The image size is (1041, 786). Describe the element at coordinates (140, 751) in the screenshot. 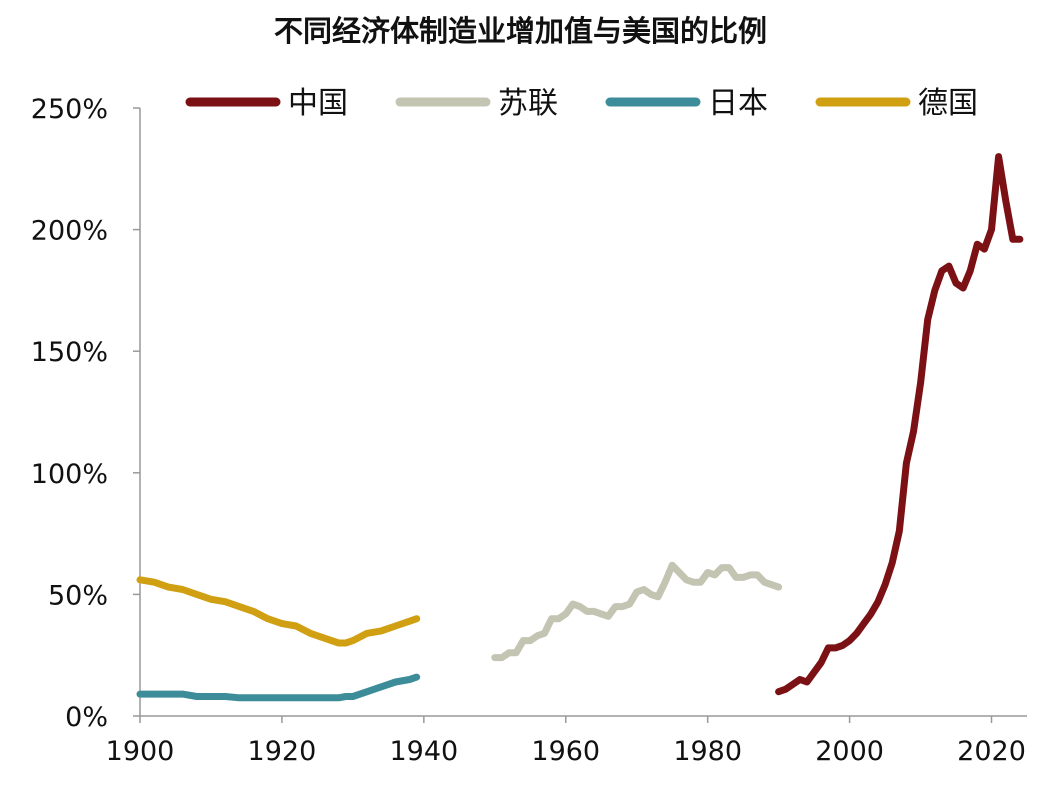

I see `x-tick-label: 1900` at that location.